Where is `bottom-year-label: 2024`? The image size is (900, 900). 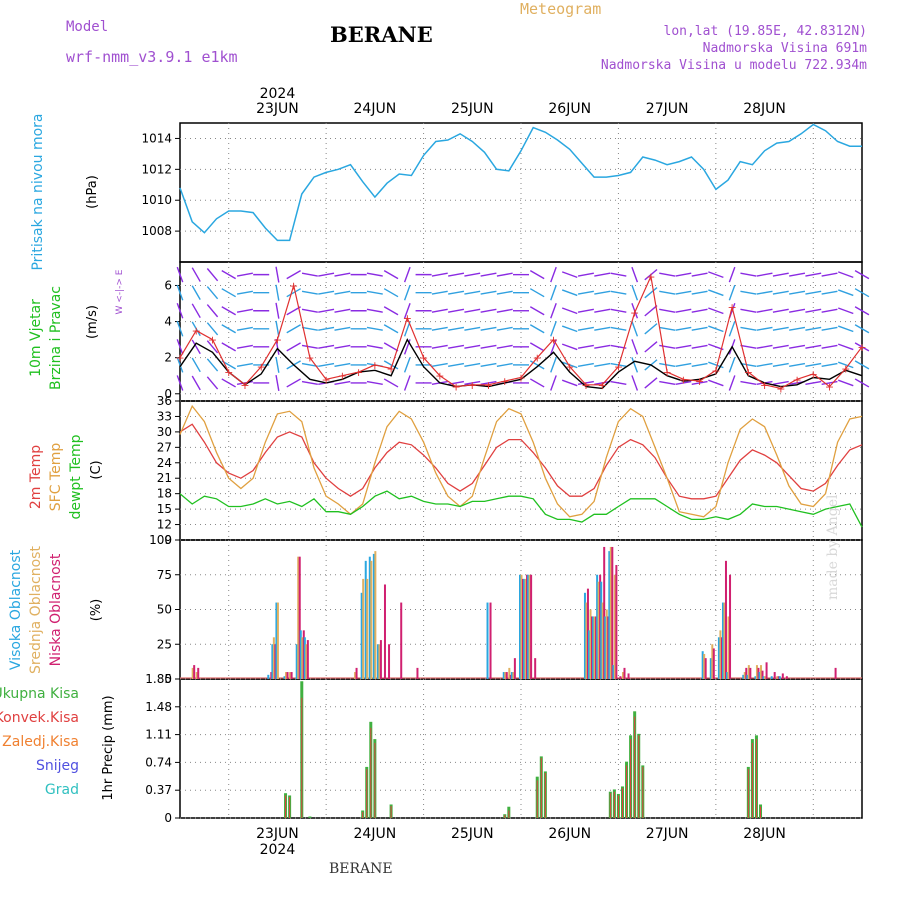
bottom-year-label: 2024 is located at coordinates (278, 850).